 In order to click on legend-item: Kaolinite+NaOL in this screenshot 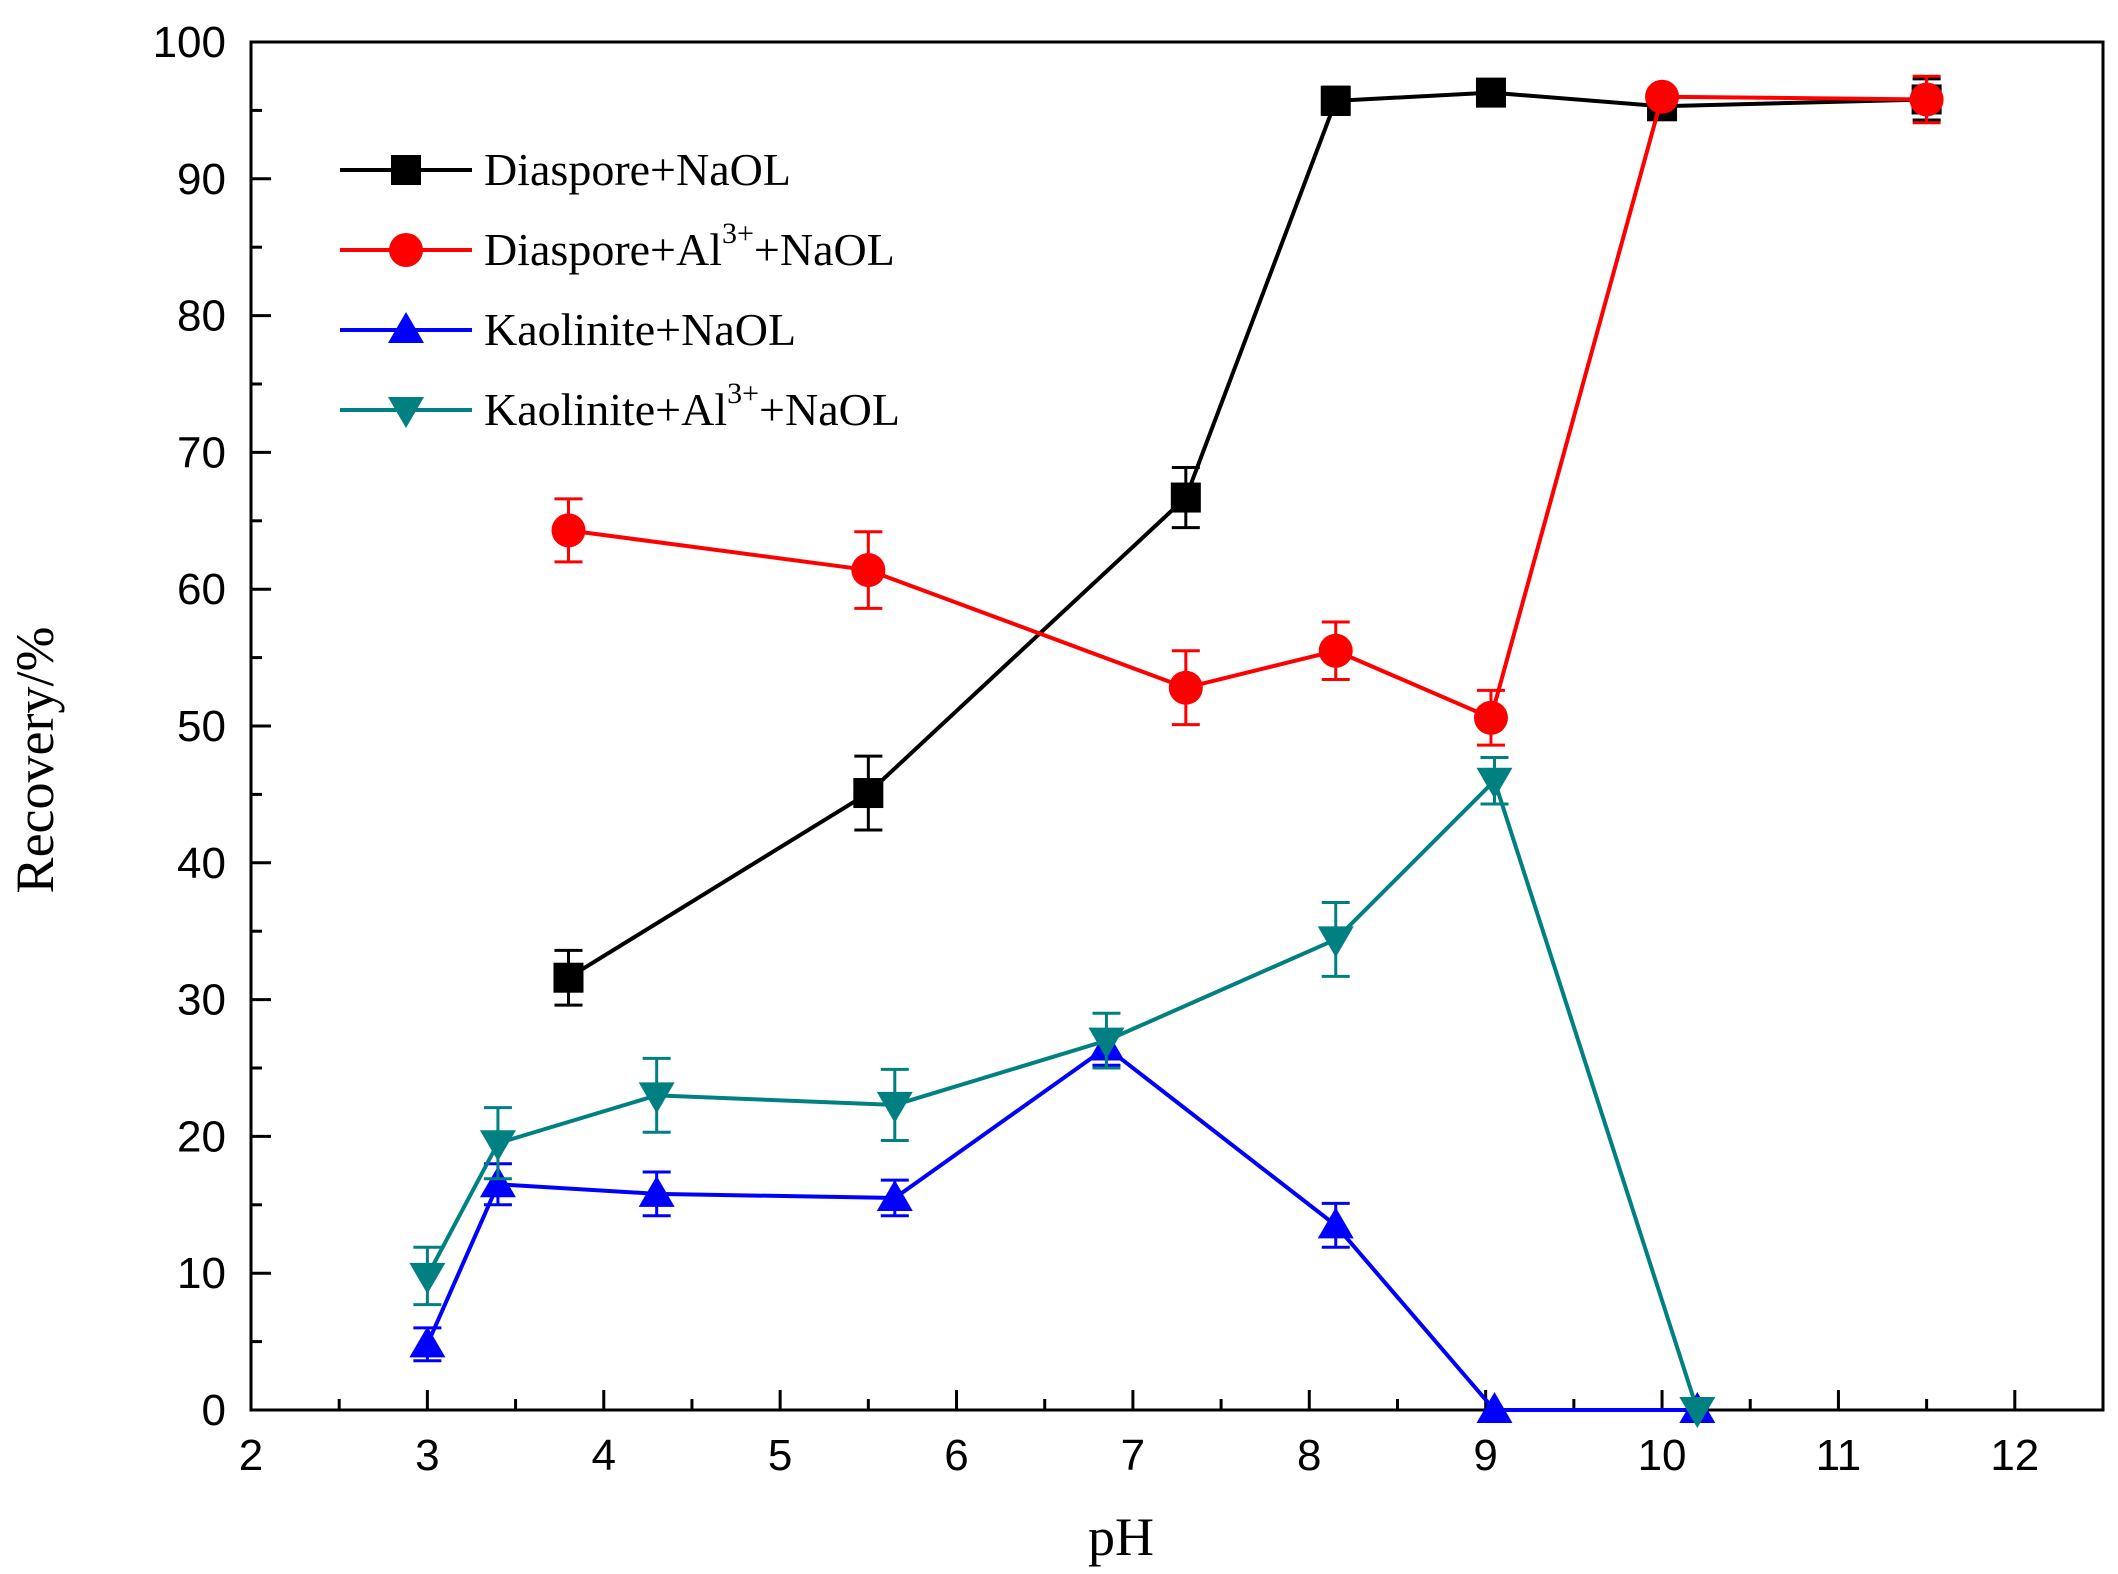, I will do `click(568, 329)`.